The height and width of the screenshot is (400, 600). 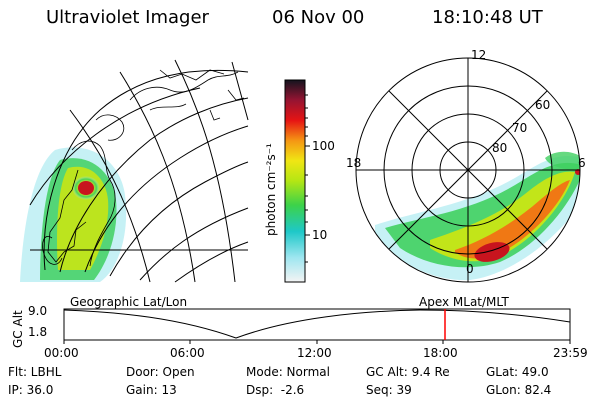 What do you see at coordinates (38, 332) in the screenshot?
I see `timeline-y-tick-min: 1.8` at bounding box center [38, 332].